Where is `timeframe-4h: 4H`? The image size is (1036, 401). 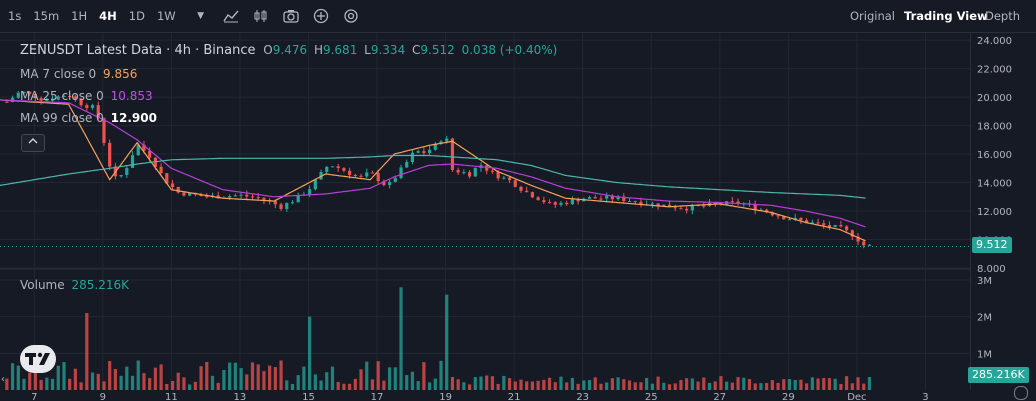
timeframe-4h: 4H is located at coordinates (108, 16).